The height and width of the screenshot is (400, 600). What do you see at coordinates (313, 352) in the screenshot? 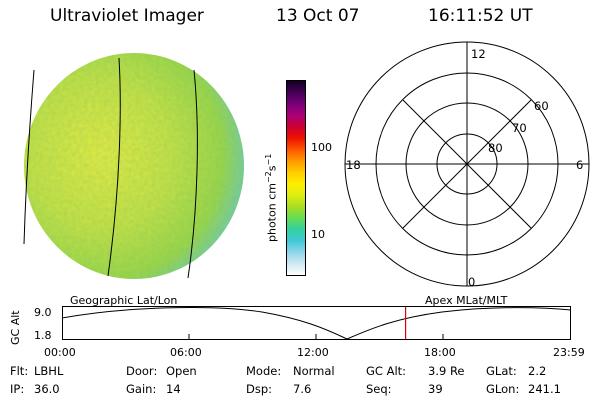
I see `timeline-x-tick-1200: 12:00` at bounding box center [313, 352].